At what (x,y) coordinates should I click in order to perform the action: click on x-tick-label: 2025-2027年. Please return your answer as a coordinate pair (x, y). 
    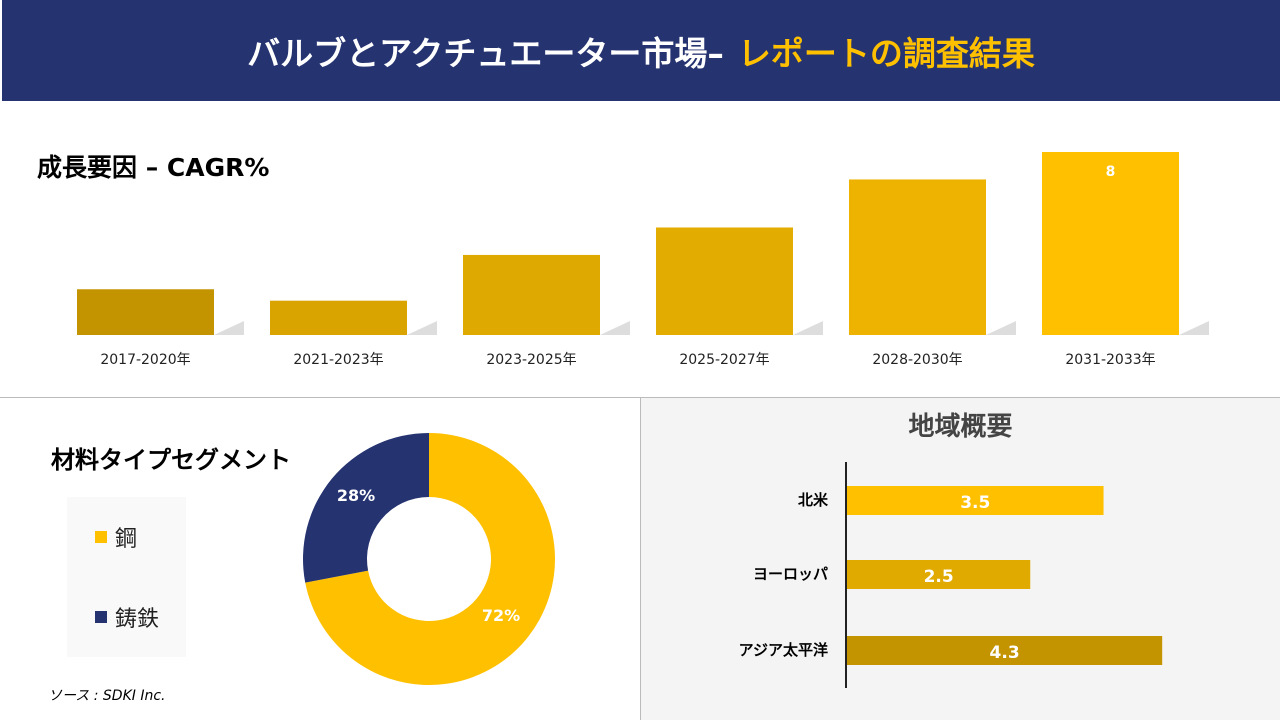
    Looking at the image, I should click on (724, 360).